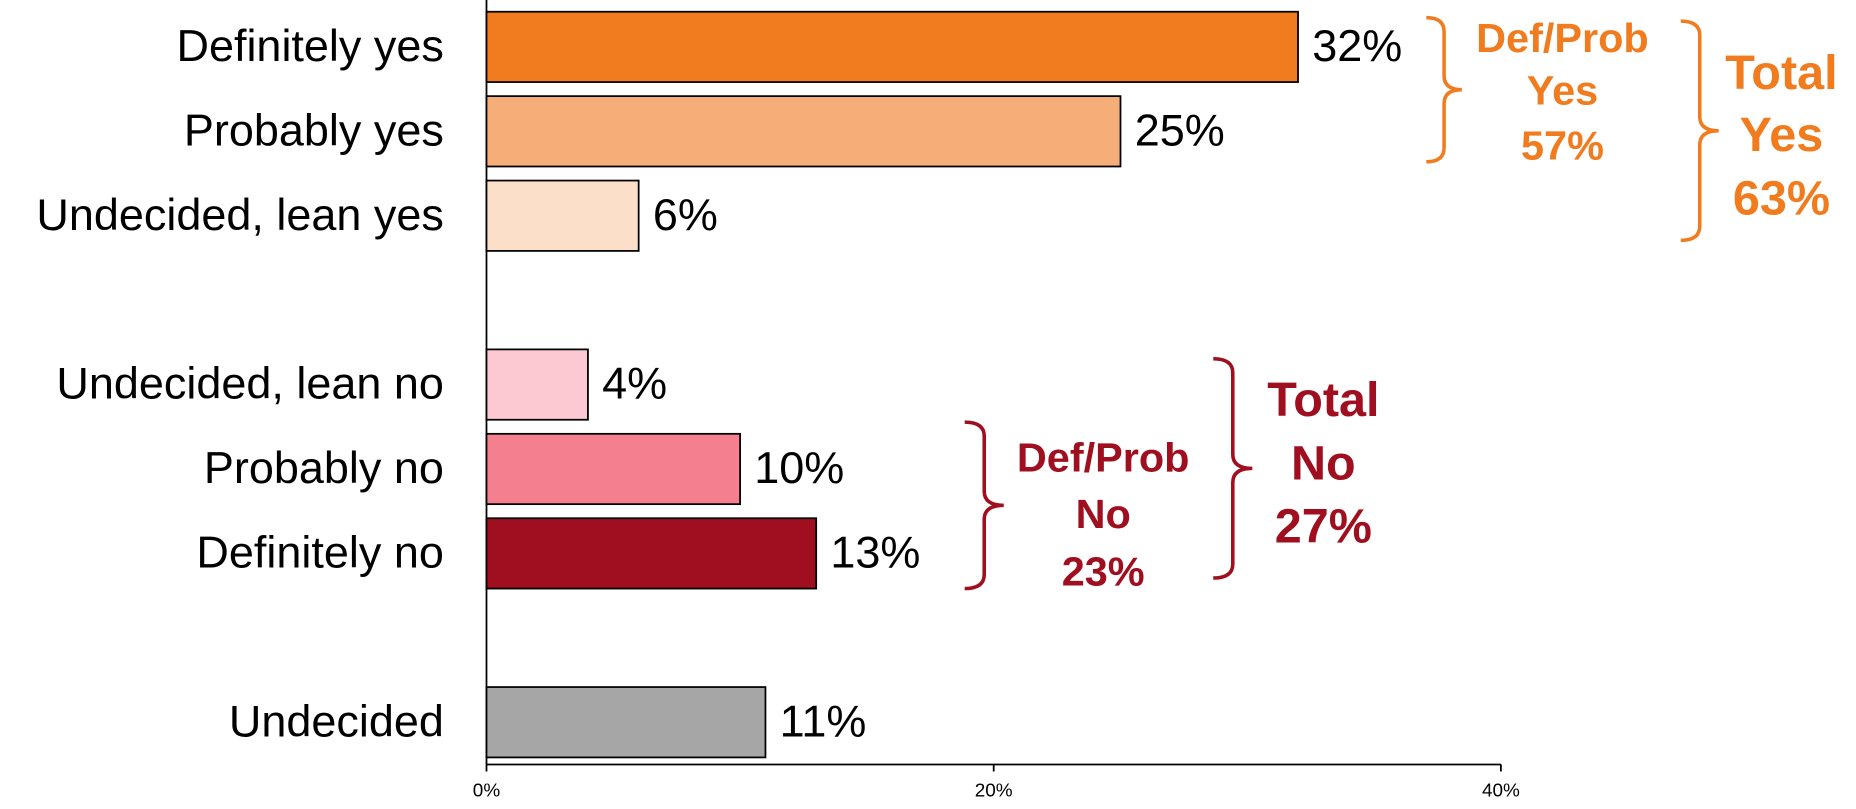 Image resolution: width=1856 pixels, height=809 pixels. What do you see at coordinates (799, 468) in the screenshot?
I see `value-label: 10%` at bounding box center [799, 468].